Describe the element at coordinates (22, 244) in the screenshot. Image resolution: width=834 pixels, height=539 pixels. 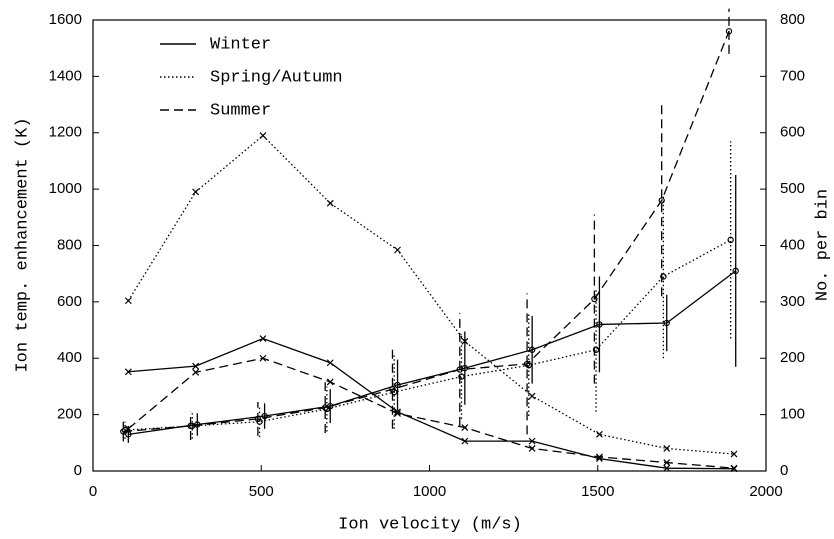
I see `y-axis-label: Ion temp. enhancement (K)` at that location.